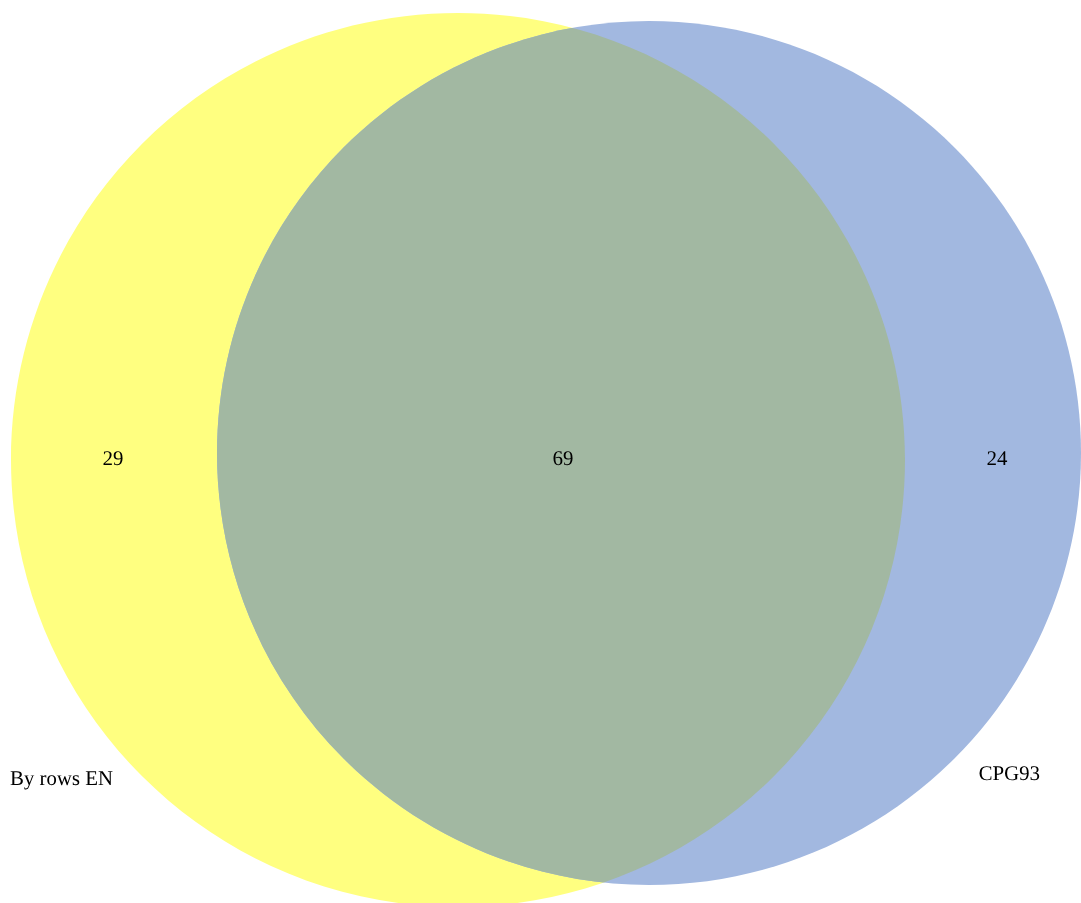 The height and width of the screenshot is (903, 1081). What do you see at coordinates (997, 458) in the screenshot?
I see `data-label: 24` at bounding box center [997, 458].